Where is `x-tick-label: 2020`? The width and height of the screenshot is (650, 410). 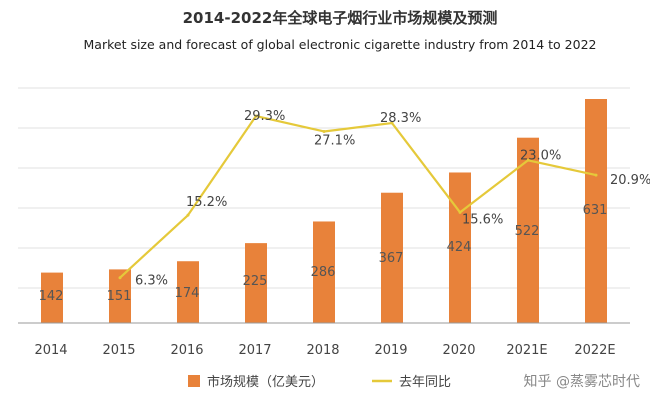 x-tick-label: 2020 is located at coordinates (458, 350).